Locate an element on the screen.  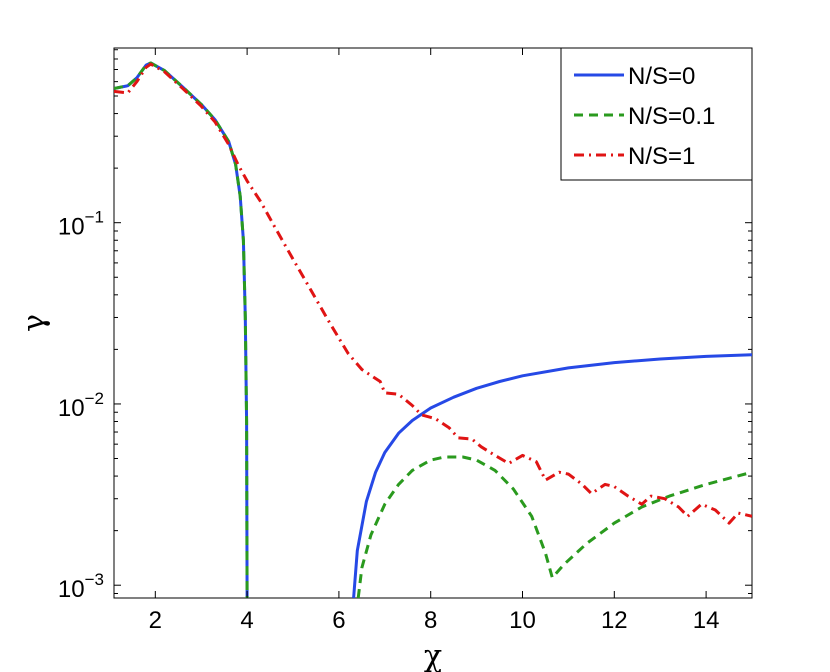
x-tick-label: 10 is located at coordinates (522, 620).